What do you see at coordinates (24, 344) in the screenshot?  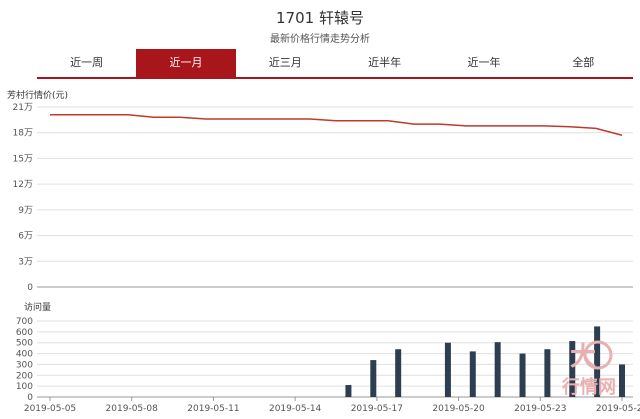 I see `visits-y-tick-label: 500` at bounding box center [24, 344].